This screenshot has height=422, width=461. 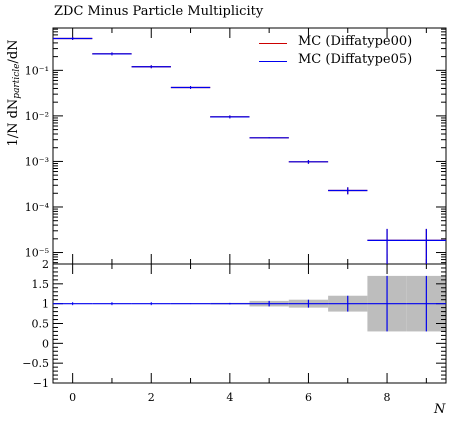 I want to click on ratio-y-tick-label: 0, so click(x=45, y=343).